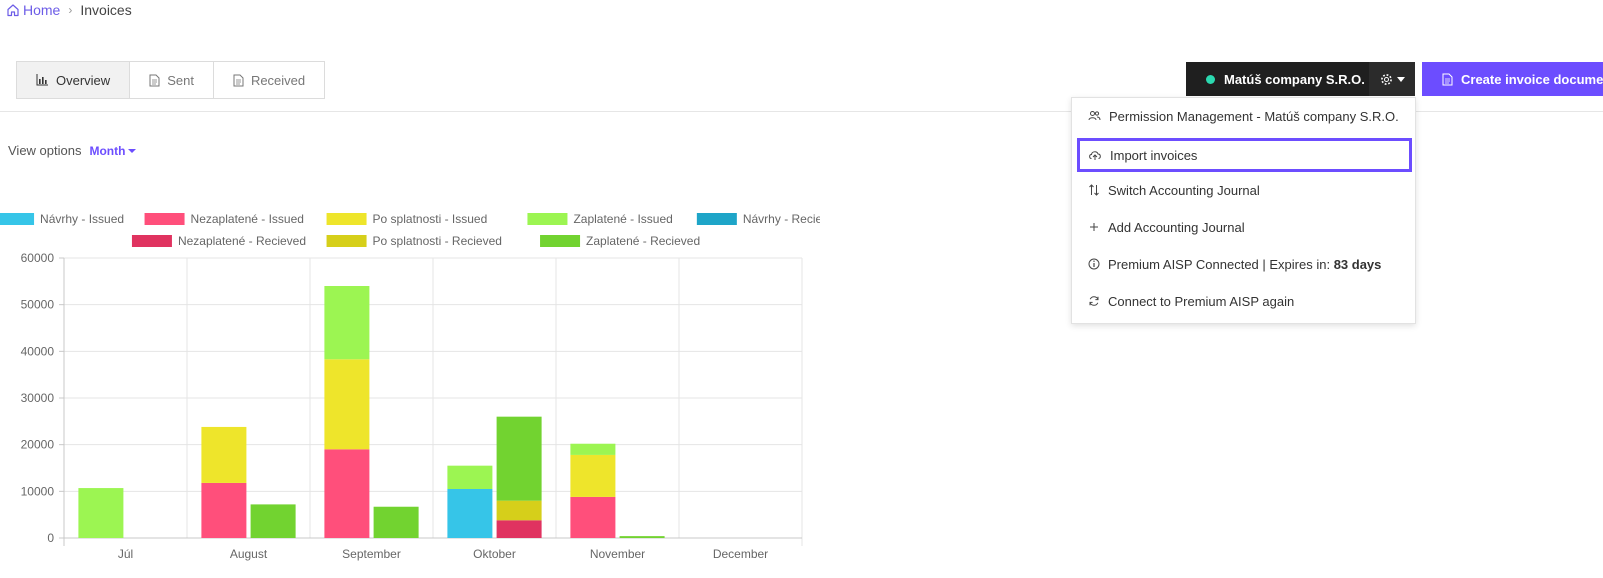 The image size is (1603, 578). I want to click on tab-overview: Overview, so click(74, 80).